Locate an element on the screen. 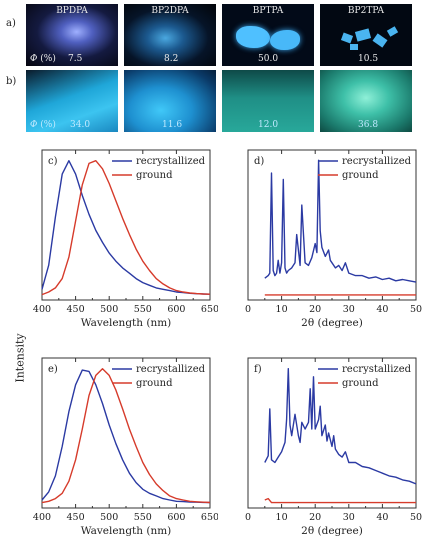  row-a-label: a) is located at coordinates (11, 23).